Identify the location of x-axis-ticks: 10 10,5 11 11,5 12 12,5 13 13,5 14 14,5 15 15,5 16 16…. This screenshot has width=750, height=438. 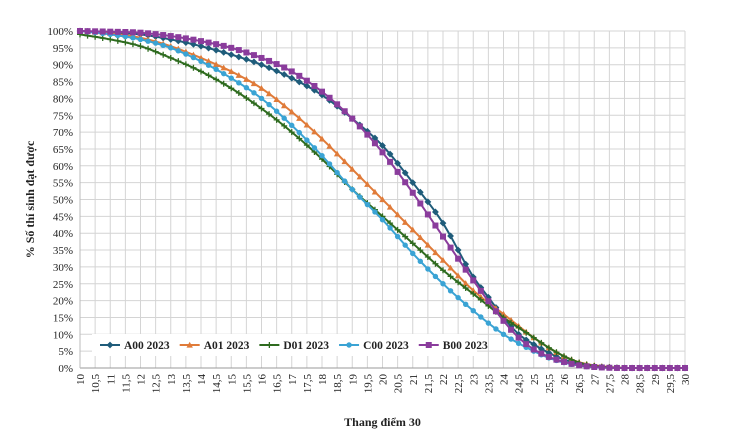
(383, 384).